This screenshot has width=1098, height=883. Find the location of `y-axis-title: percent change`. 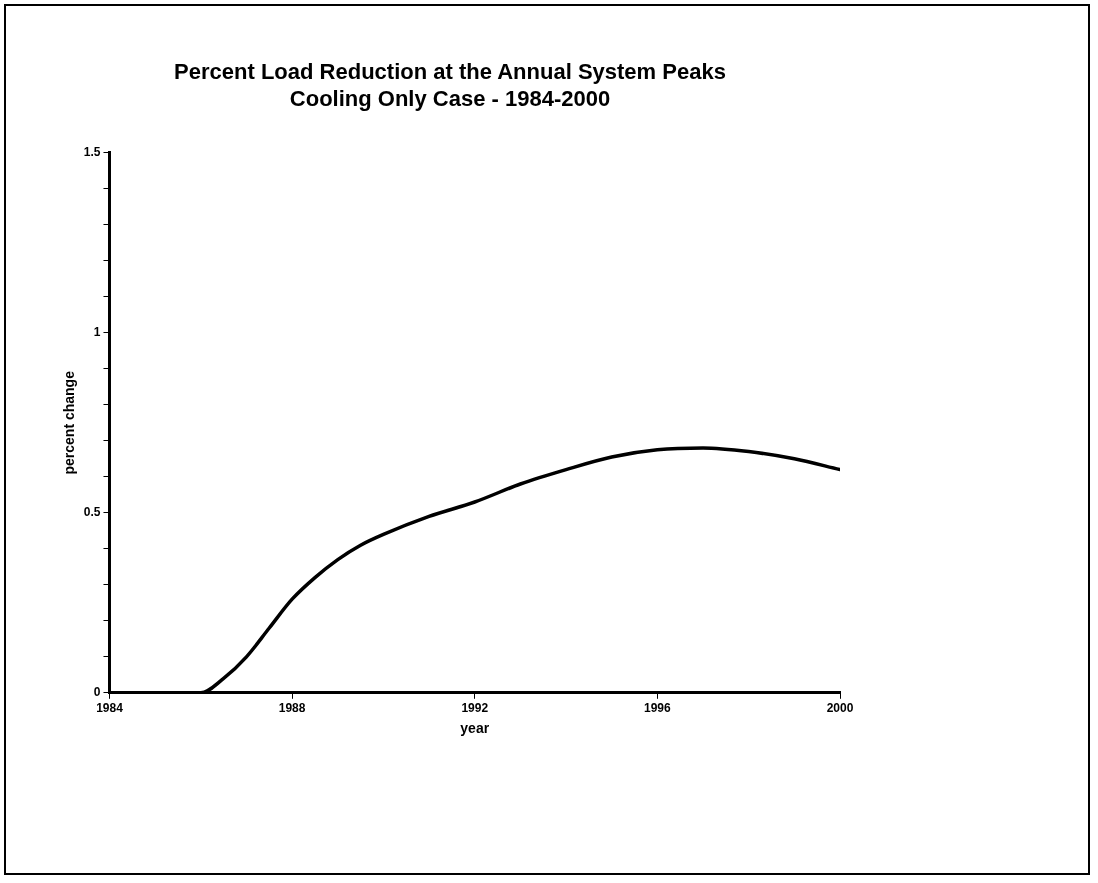

y-axis-title: percent change is located at coordinates (69, 422).